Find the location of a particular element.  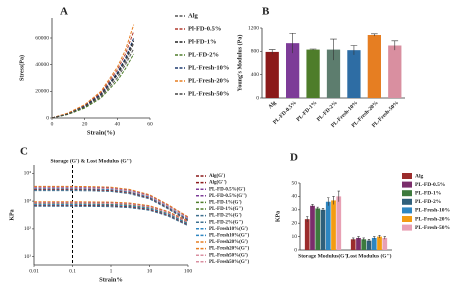

legend-label: PL-FD-1%(G') is located at coordinates (225, 203).